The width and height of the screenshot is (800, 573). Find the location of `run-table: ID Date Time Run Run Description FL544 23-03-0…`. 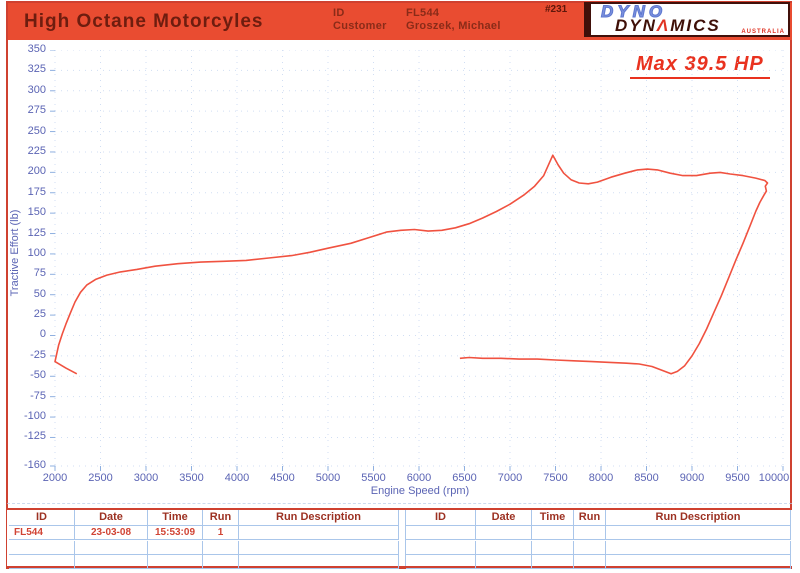

run-table: ID Date Time Run Run Description FL544 23-03-0… is located at coordinates (399, 538).